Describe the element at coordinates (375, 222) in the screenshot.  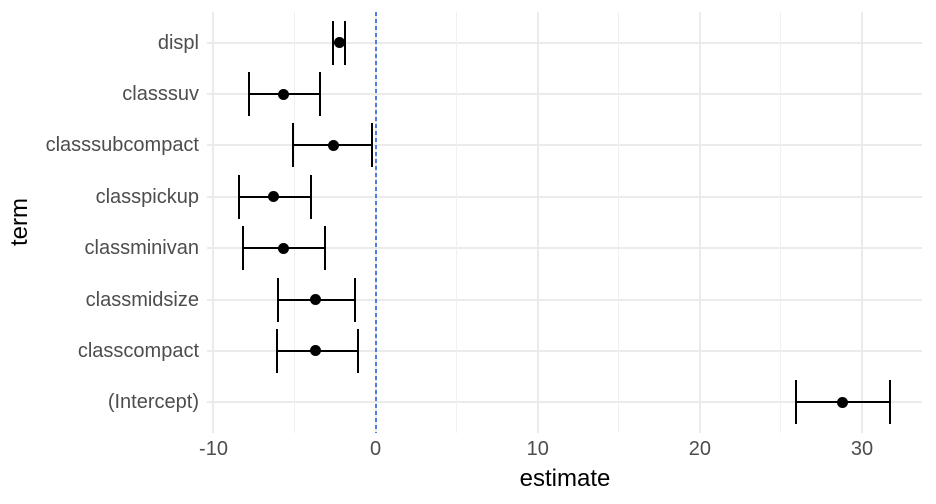
I see `zero-reference-line` at that location.